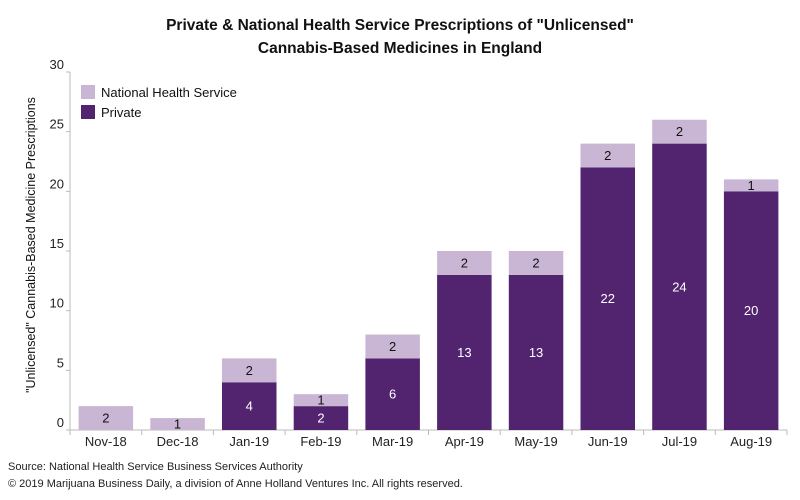 The width and height of the screenshot is (800, 500). I want to click on data-label: 22, so click(608, 298).